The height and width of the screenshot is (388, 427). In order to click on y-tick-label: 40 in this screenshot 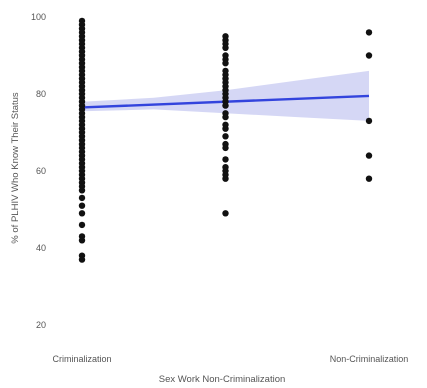, I will do `click(41, 248)`.